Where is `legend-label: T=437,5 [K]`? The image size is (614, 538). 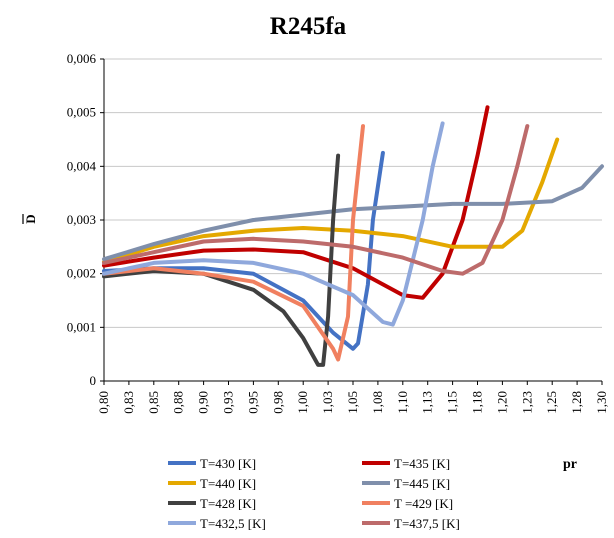
legend-label: T=437,5 [K] is located at coordinates (427, 523).